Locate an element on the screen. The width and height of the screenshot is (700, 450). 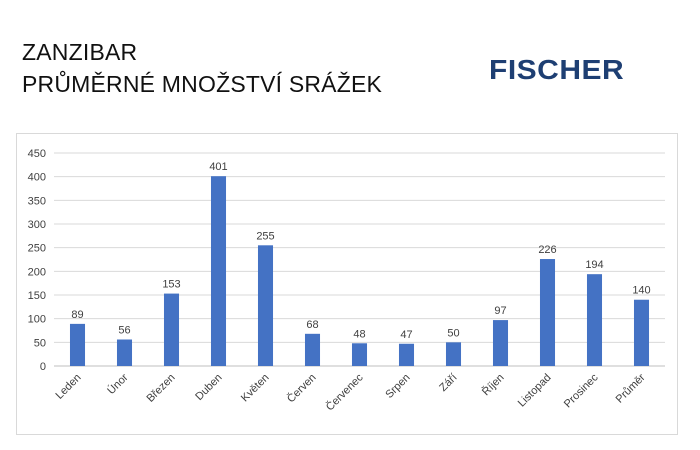
y-tick-label: 100 is located at coordinates (37, 320).